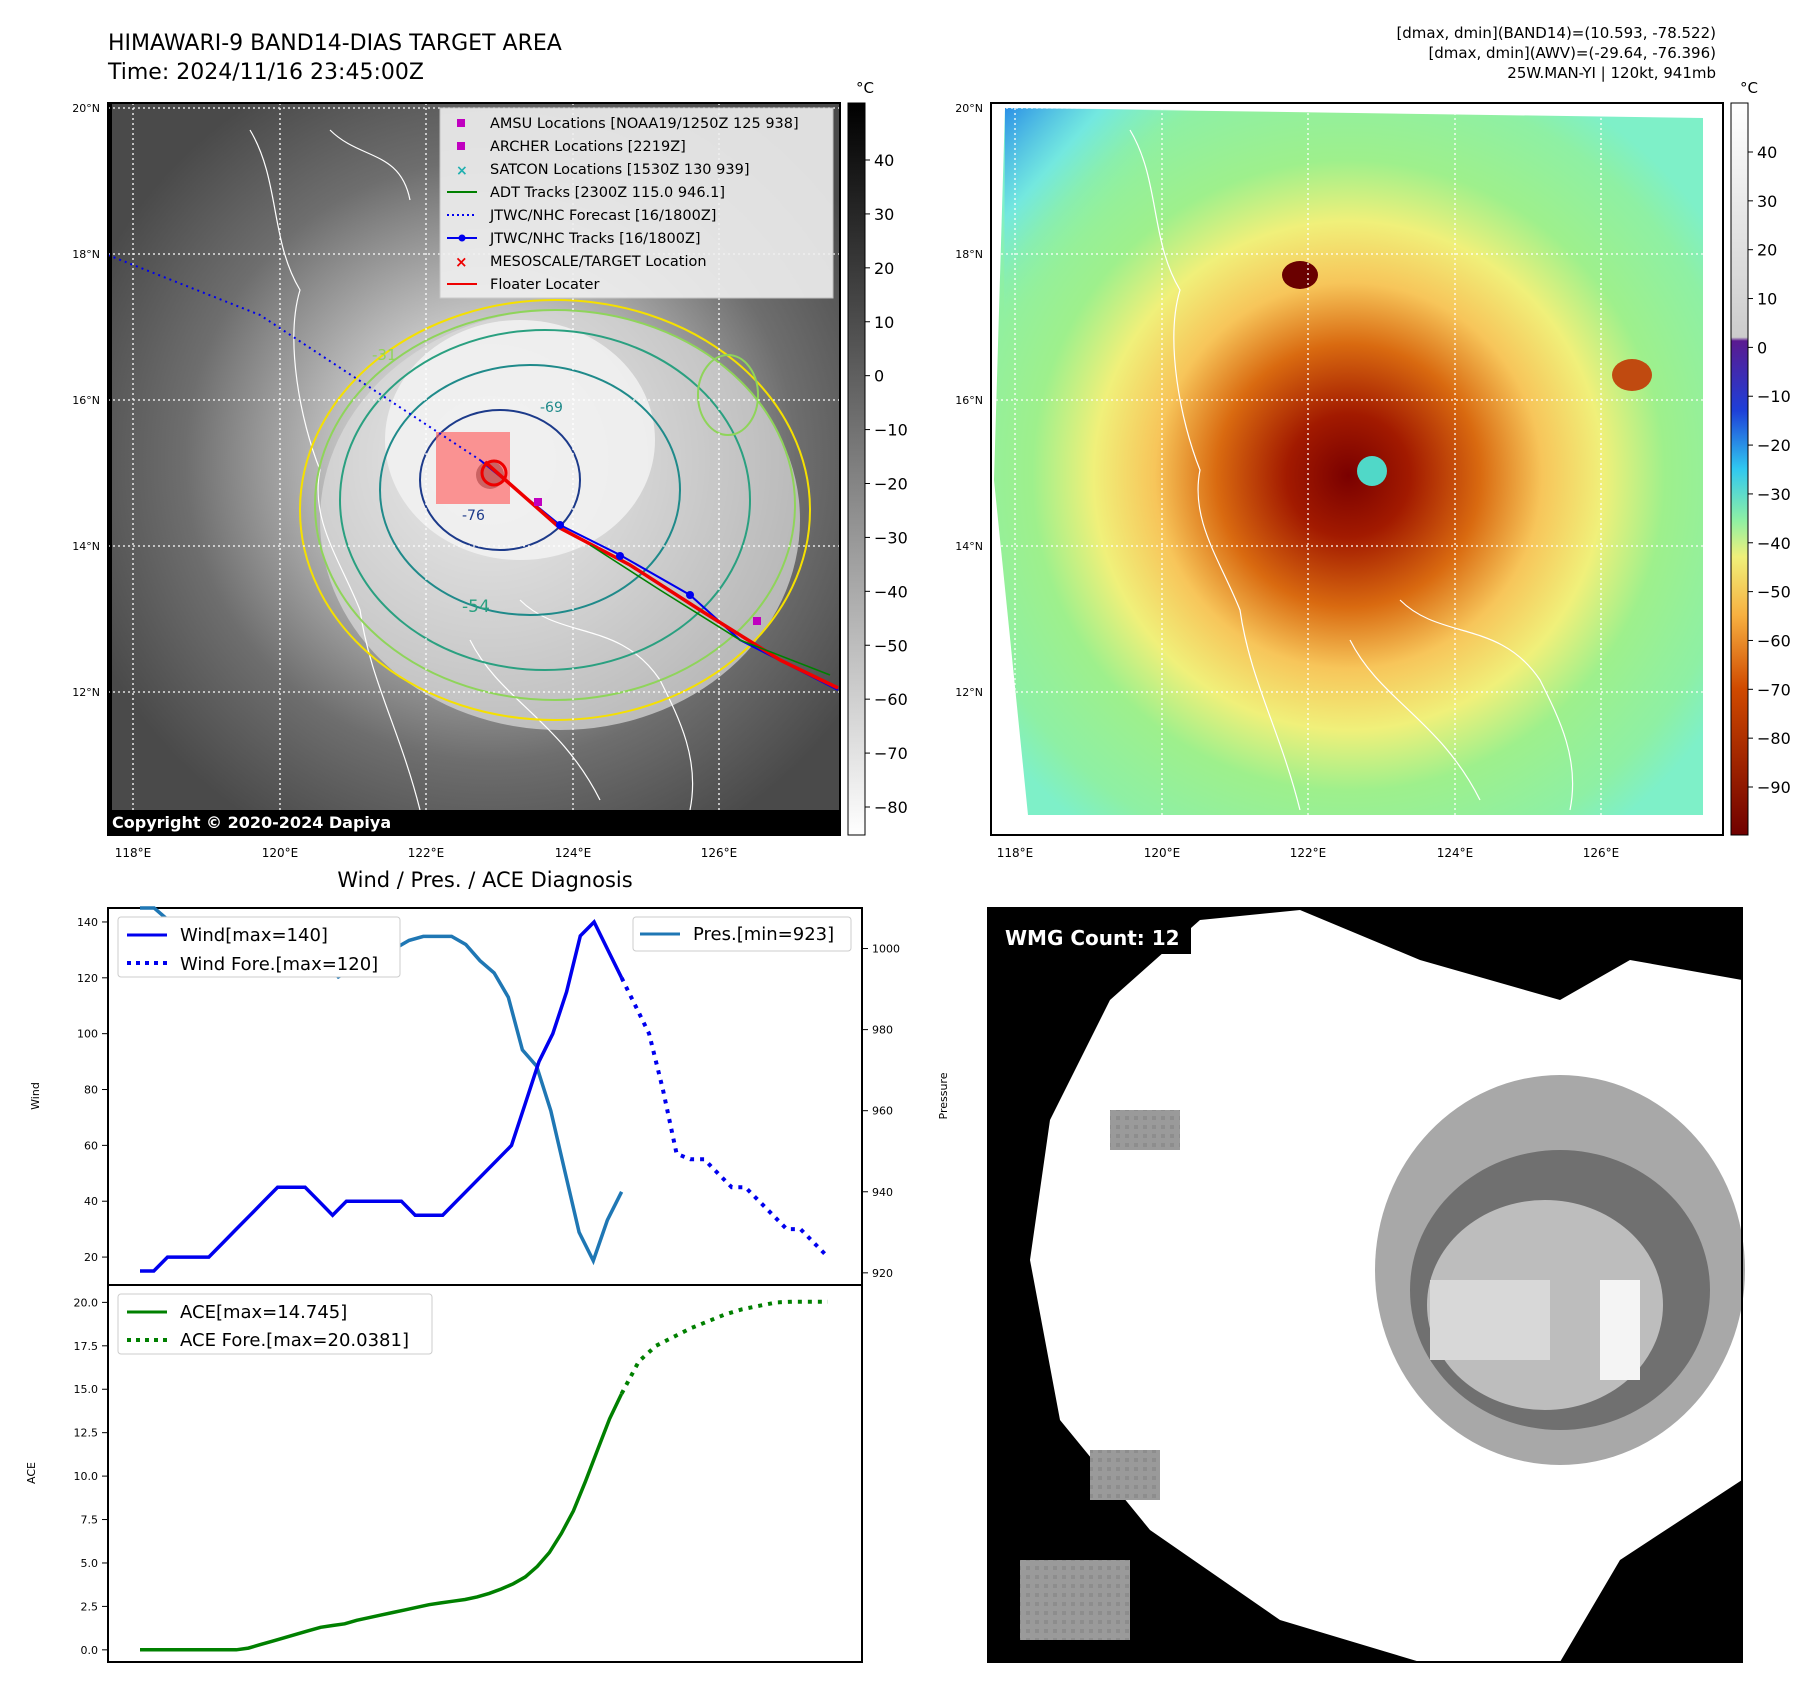 Image resolution: width=1801 pixels, height=1691 pixels. I want to click on legend-forecast: JTWC/NHC Forecast [16/1800Z], so click(602, 216).